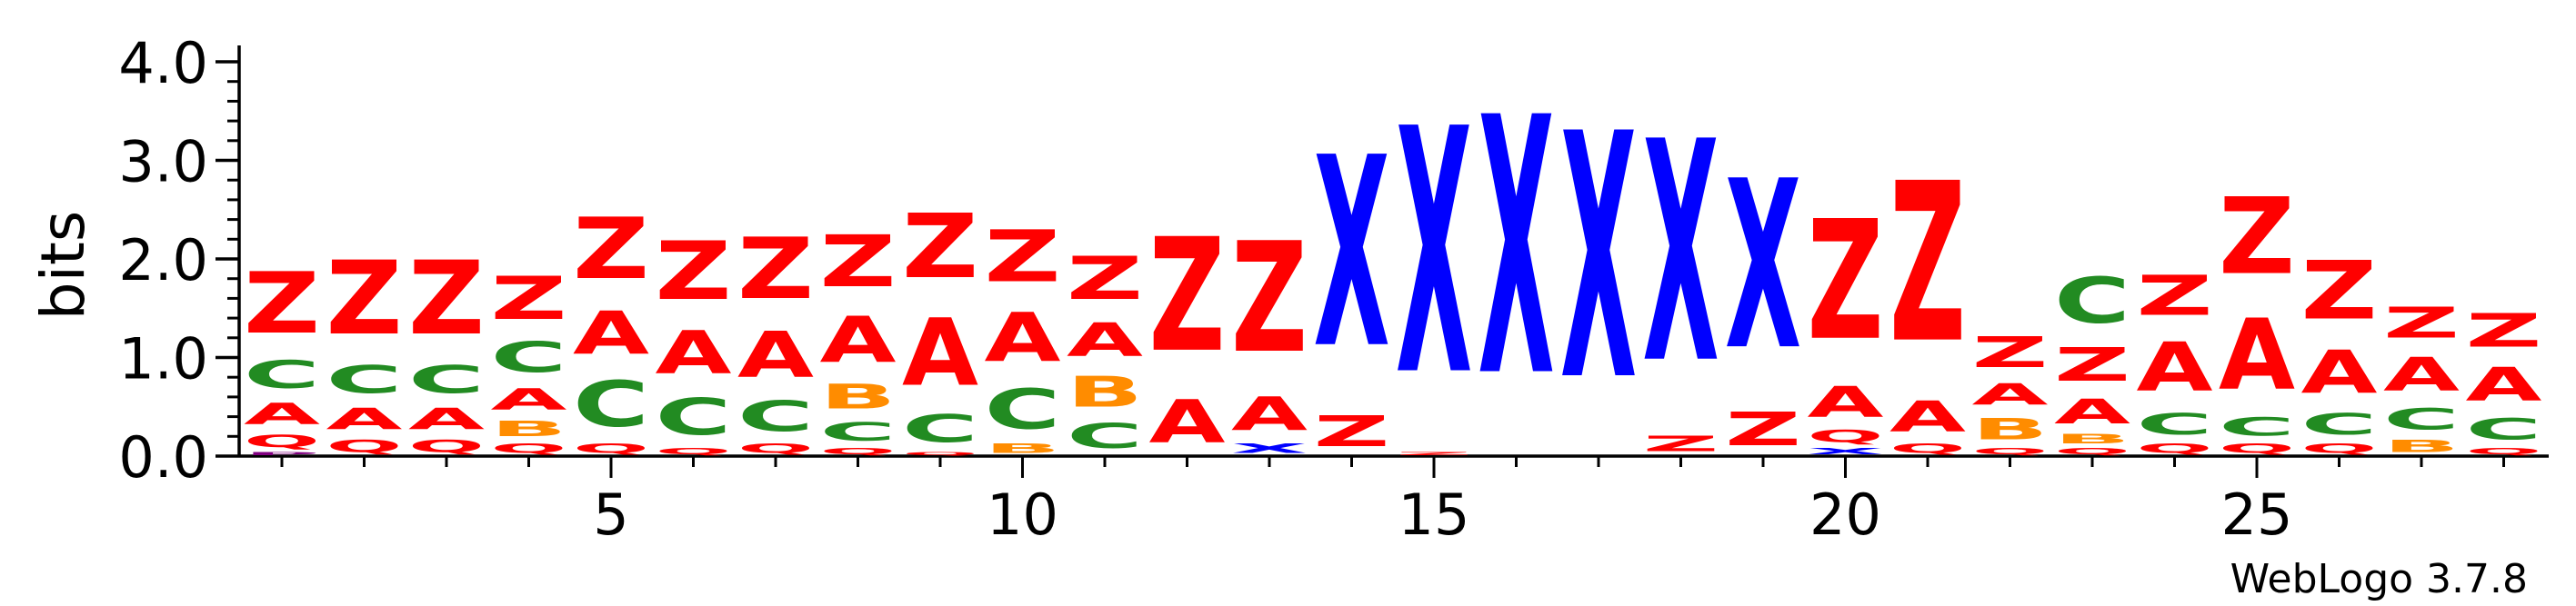 The height and width of the screenshot is (606, 2576). What do you see at coordinates (282, 454) in the screenshot?
I see `logo-letter: P` at bounding box center [282, 454].